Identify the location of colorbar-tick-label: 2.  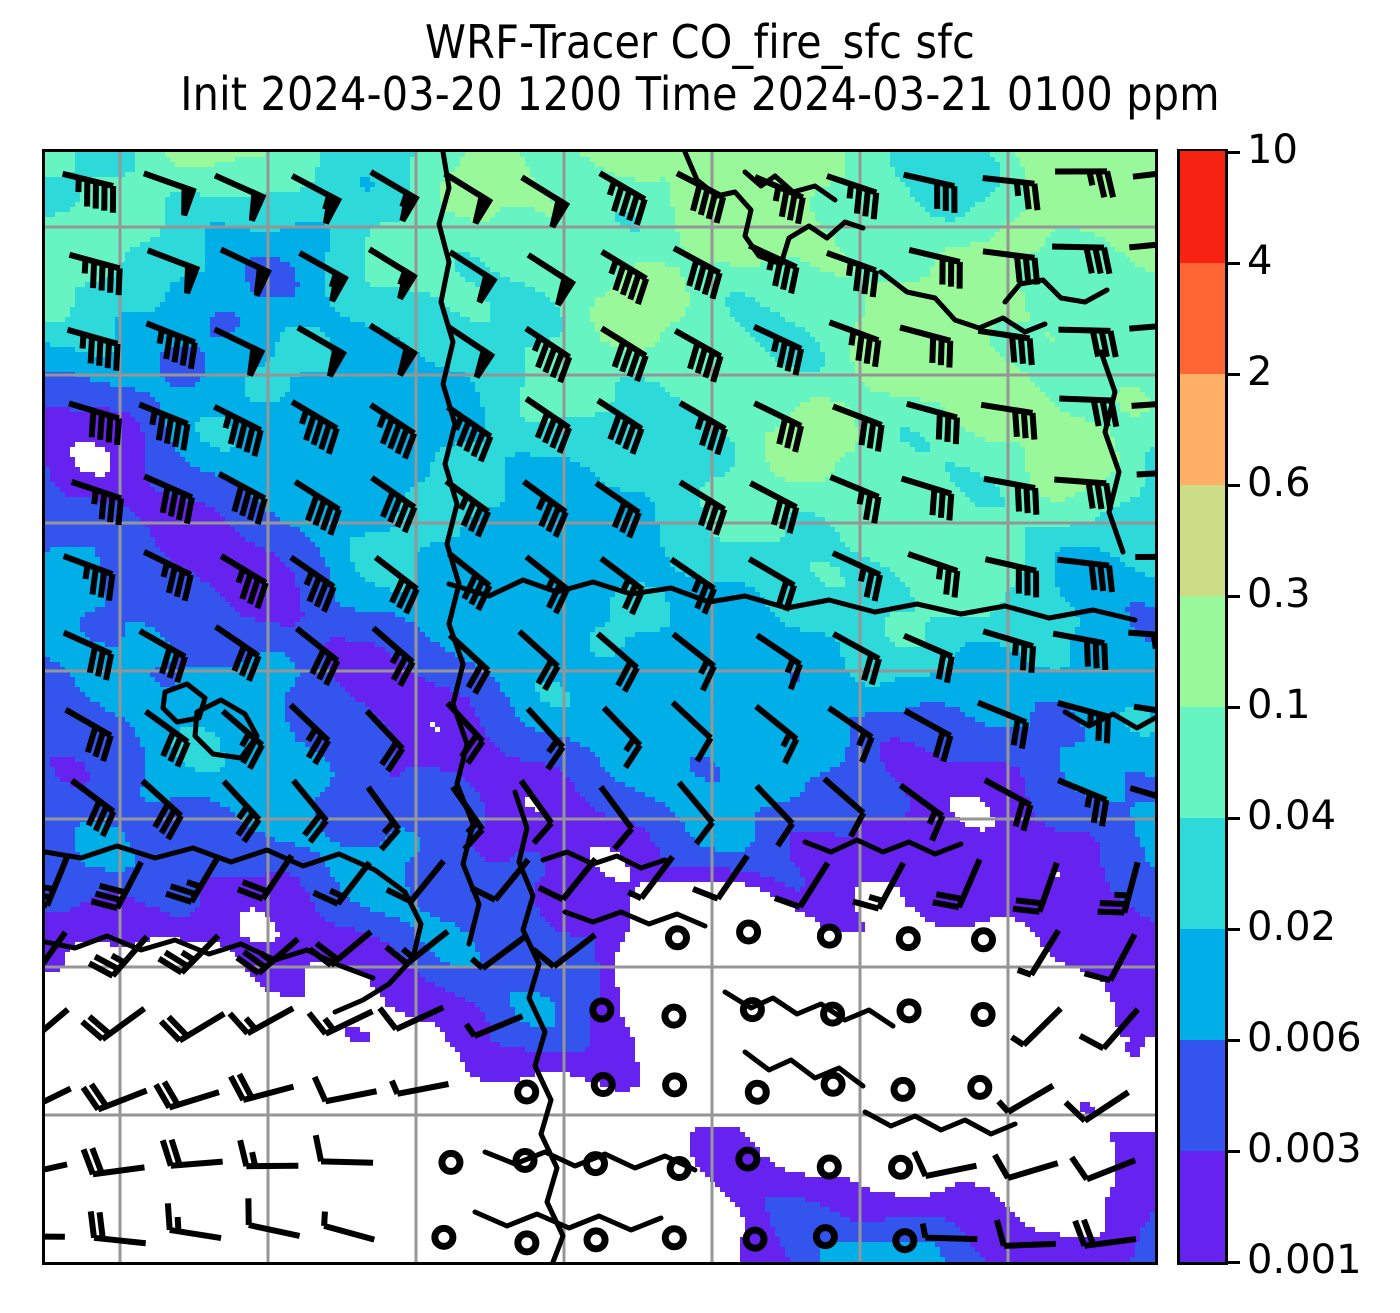
(1260, 372).